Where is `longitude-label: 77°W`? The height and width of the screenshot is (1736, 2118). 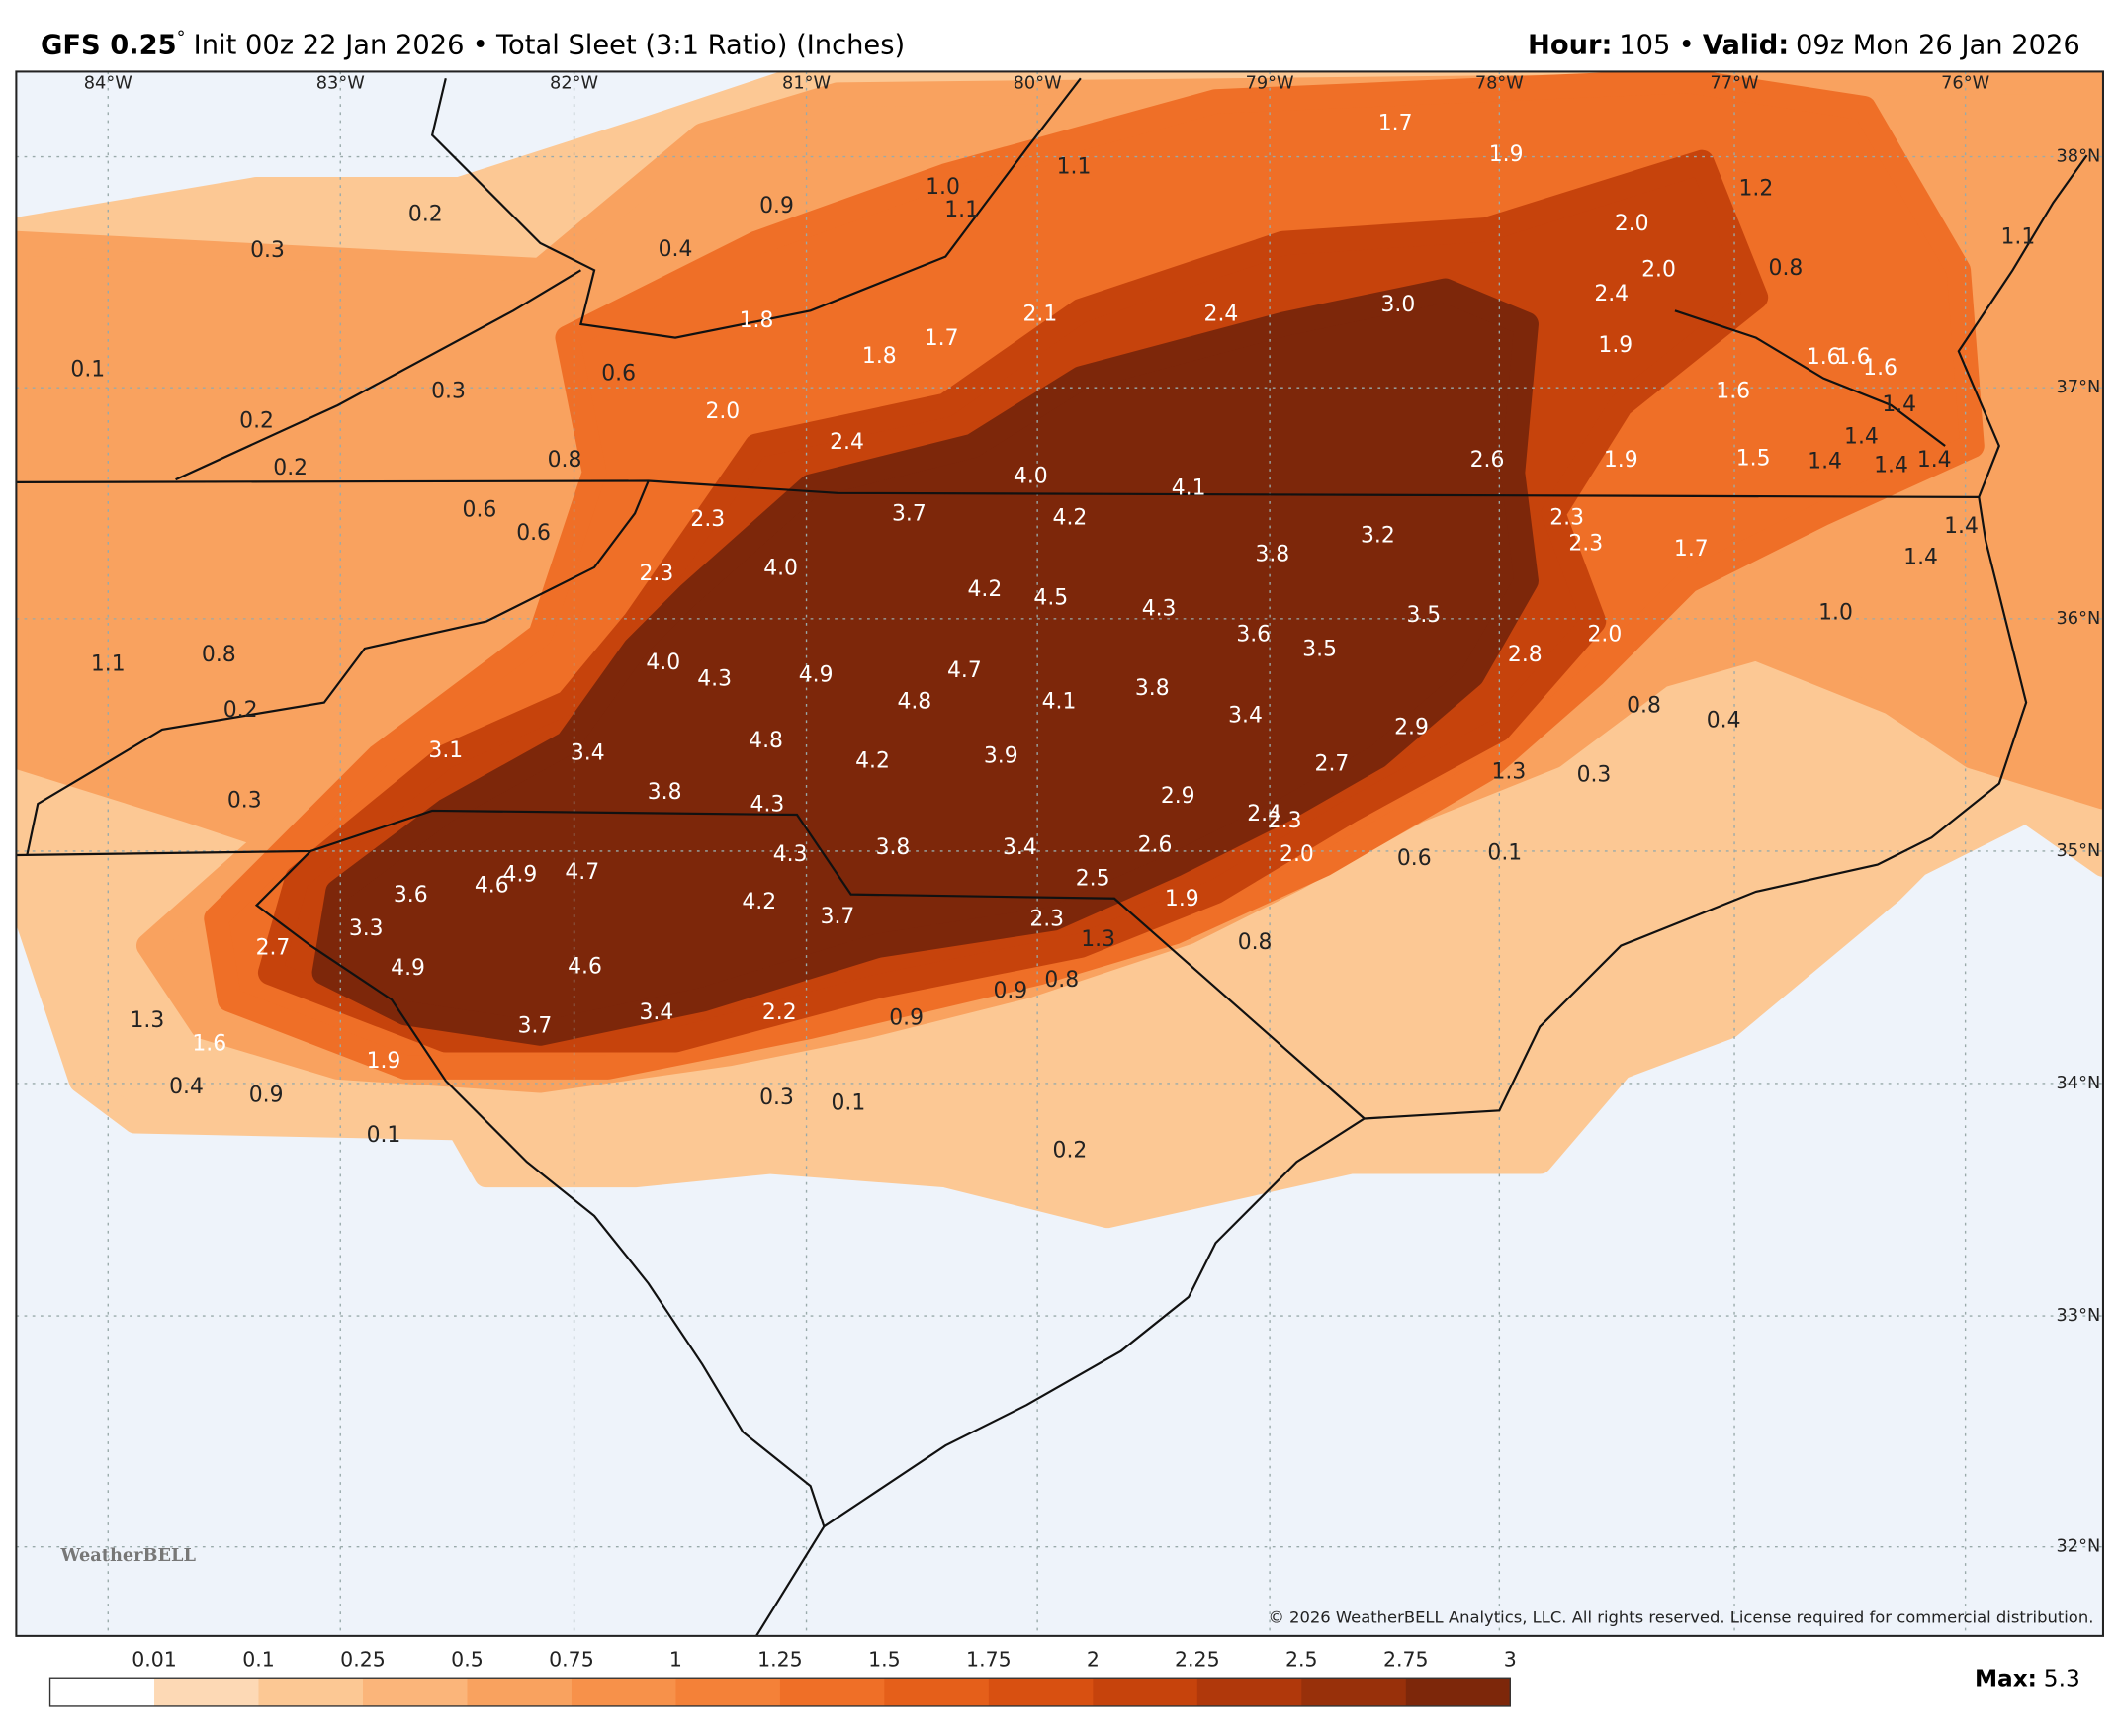 longitude-label: 77°W is located at coordinates (1735, 84).